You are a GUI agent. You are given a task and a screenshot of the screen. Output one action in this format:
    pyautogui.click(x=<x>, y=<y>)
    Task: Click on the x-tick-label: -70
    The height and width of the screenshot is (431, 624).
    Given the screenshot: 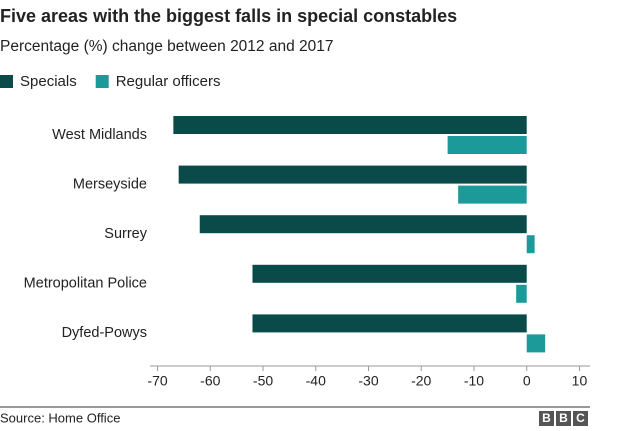 What is the action you would take?
    pyautogui.click(x=157, y=381)
    